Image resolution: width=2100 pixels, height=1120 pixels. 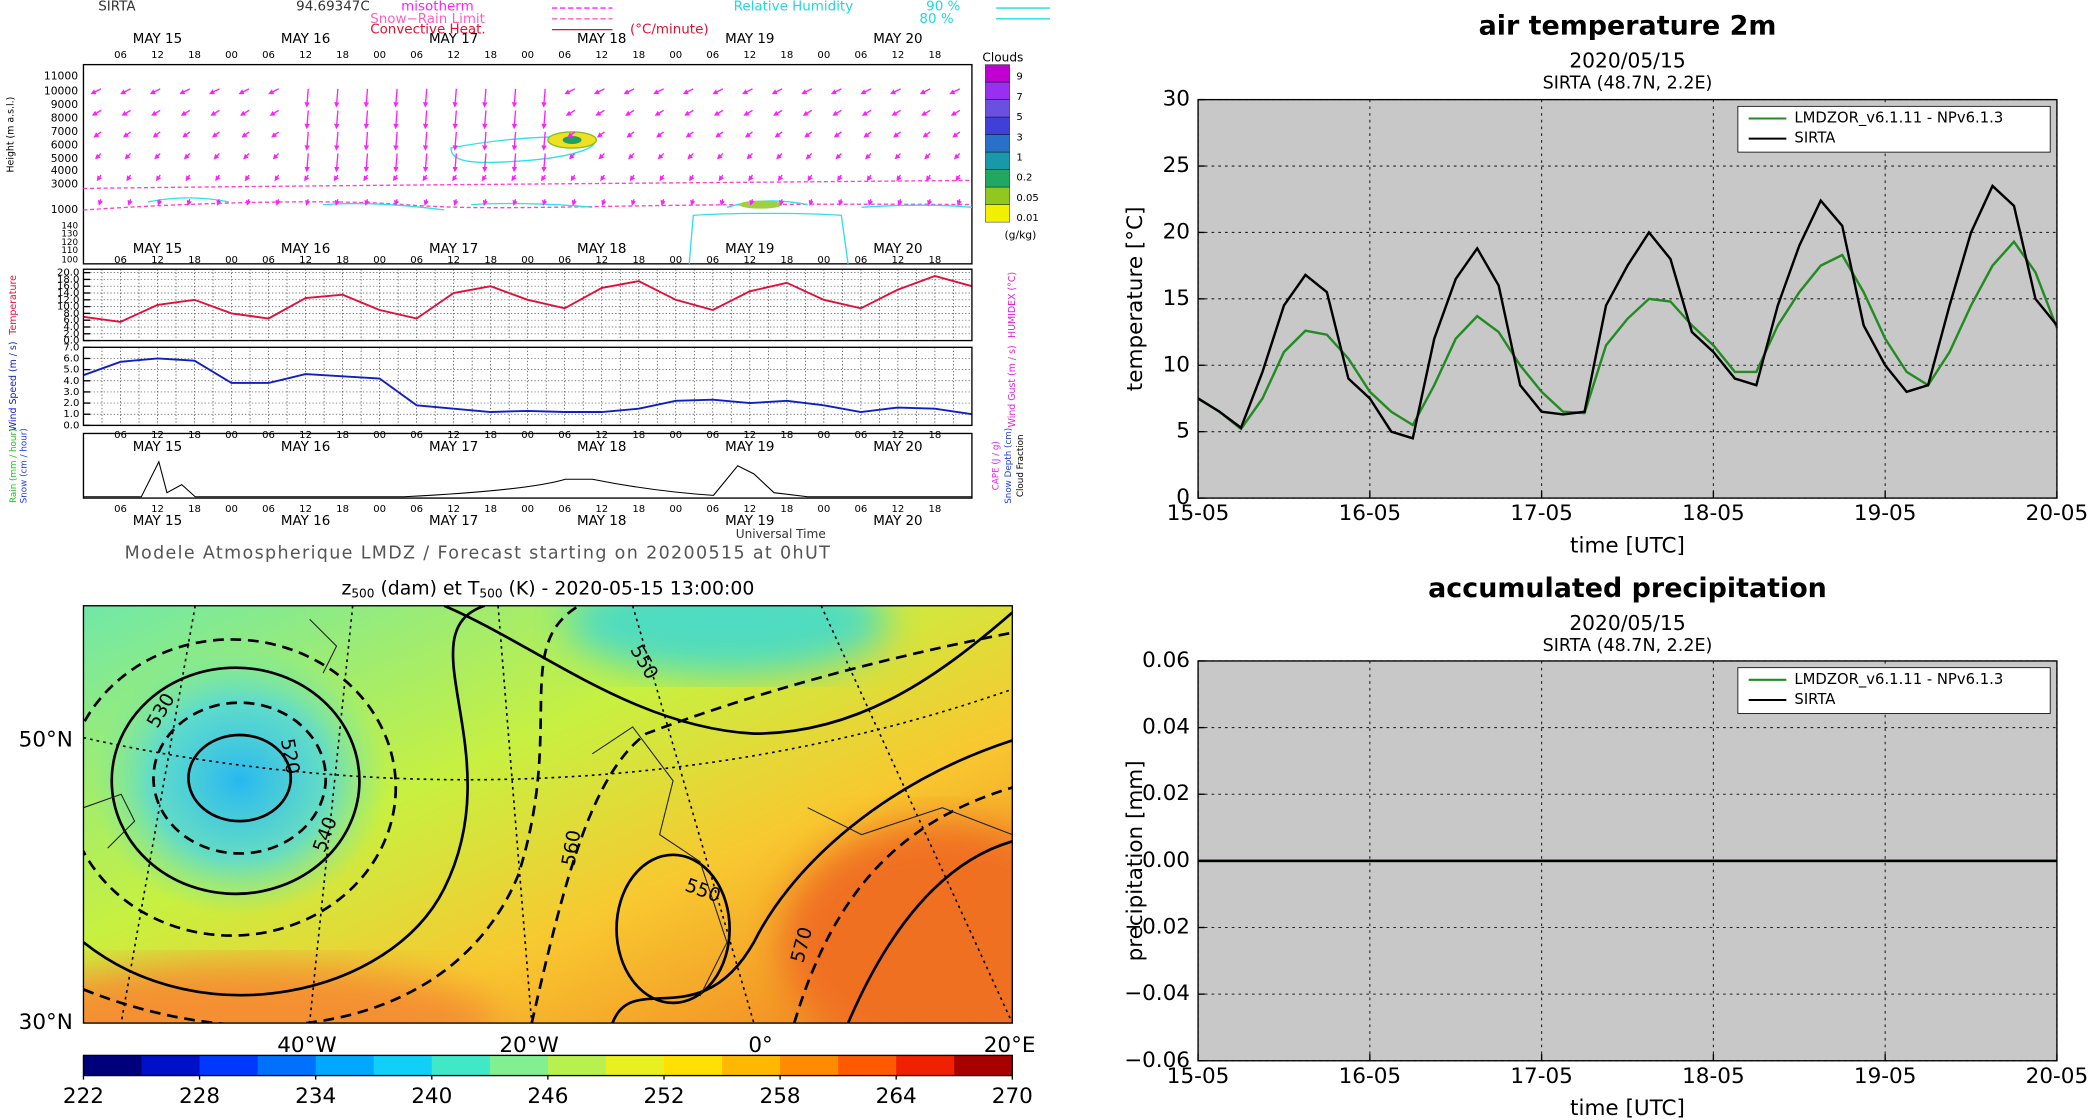 I want to click on cloud-colorbar, so click(x=997, y=73).